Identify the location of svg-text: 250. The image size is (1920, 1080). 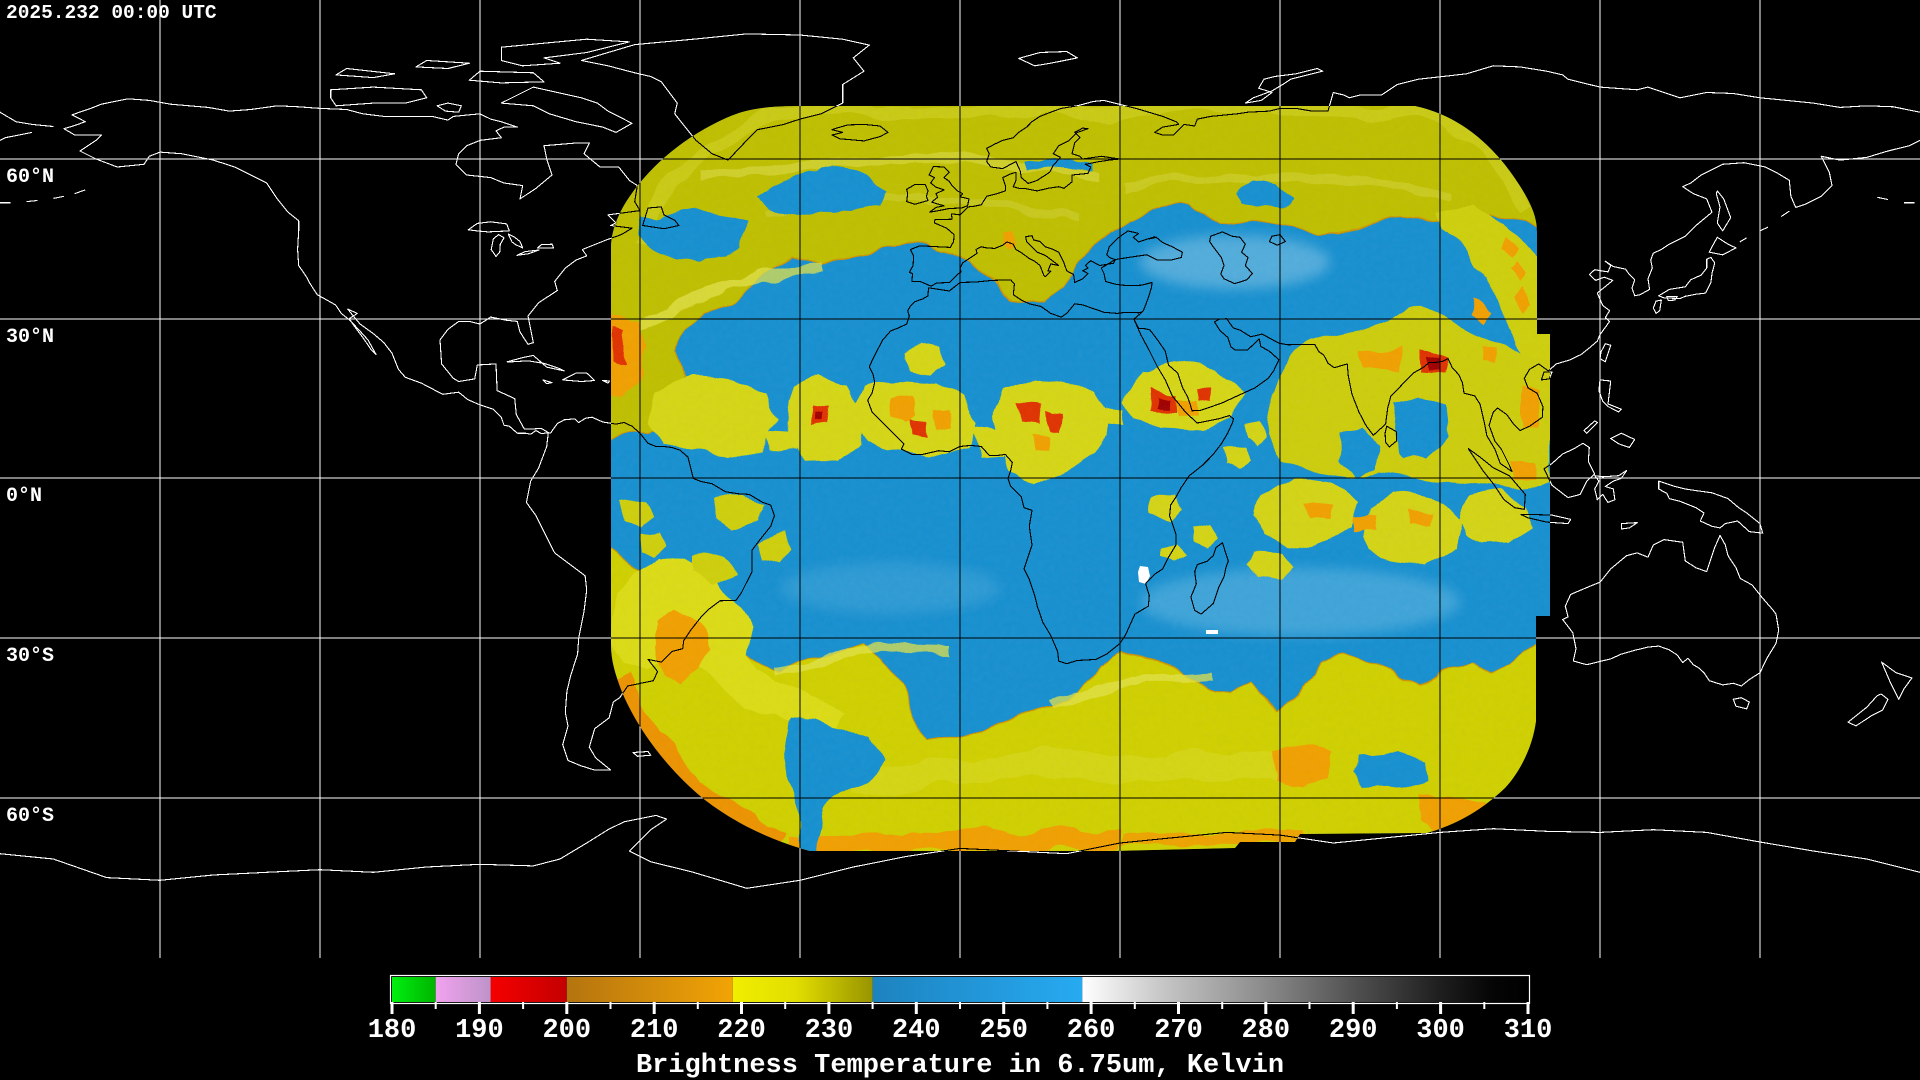
(1003, 1031).